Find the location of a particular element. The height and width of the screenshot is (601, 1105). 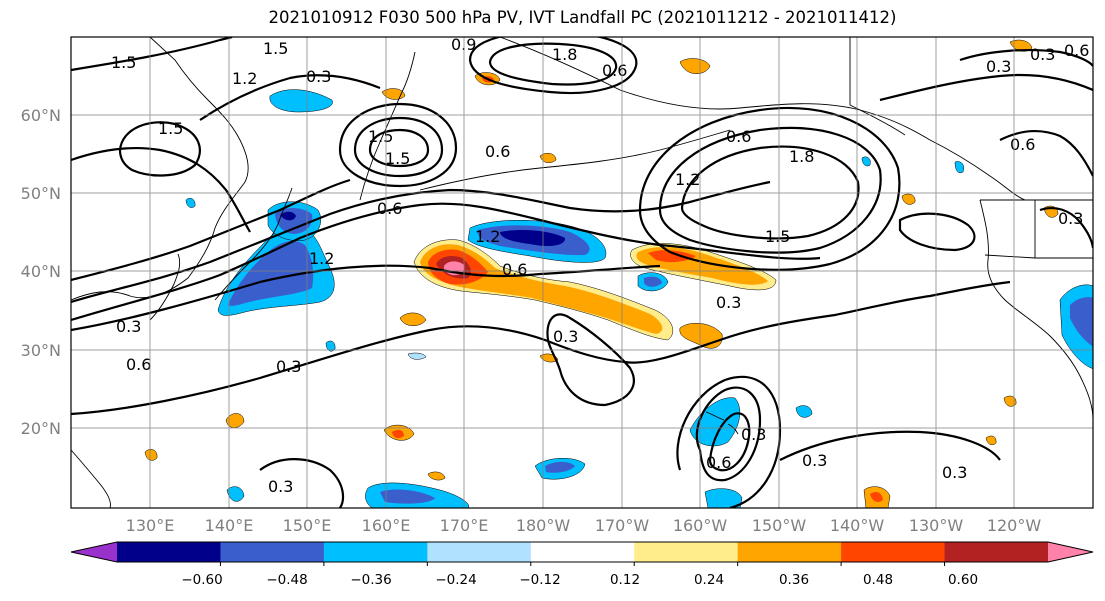

pos-anomaly-east-red is located at coordinates (672, 256).